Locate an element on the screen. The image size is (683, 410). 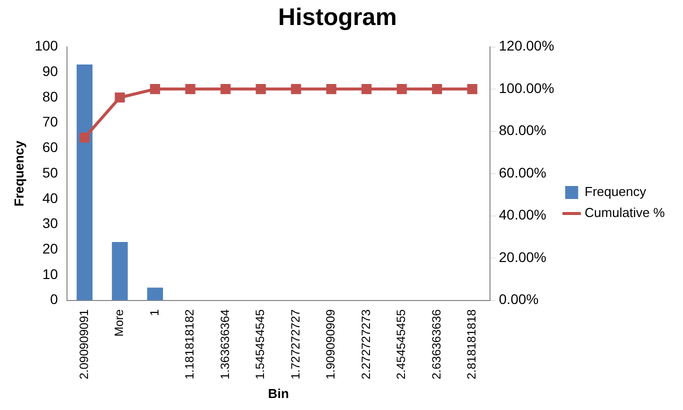
y2-tick-label: 60.00% is located at coordinates (522, 172).